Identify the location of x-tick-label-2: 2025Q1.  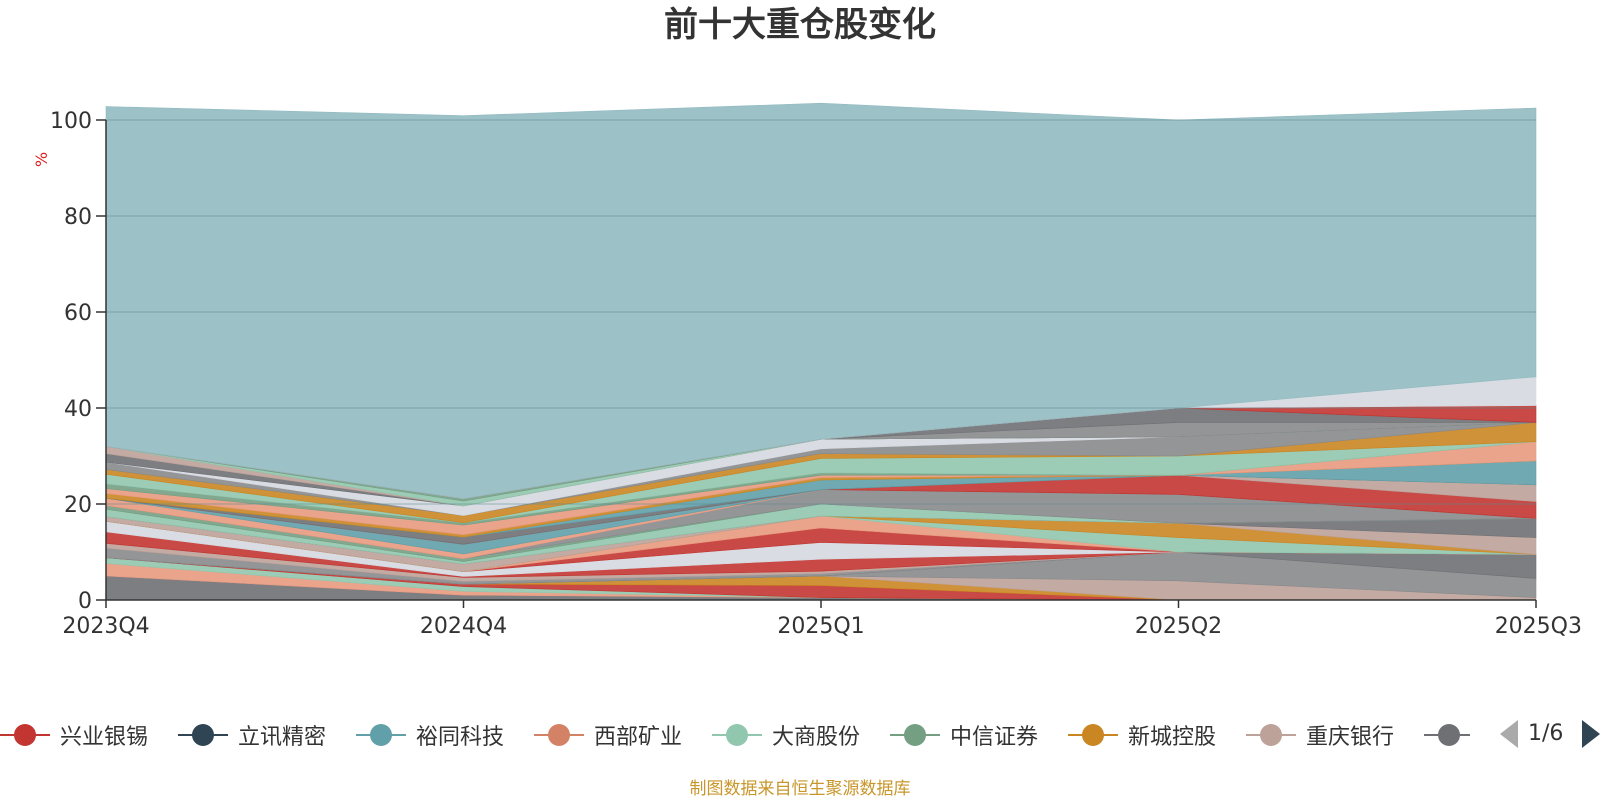
(820, 626).